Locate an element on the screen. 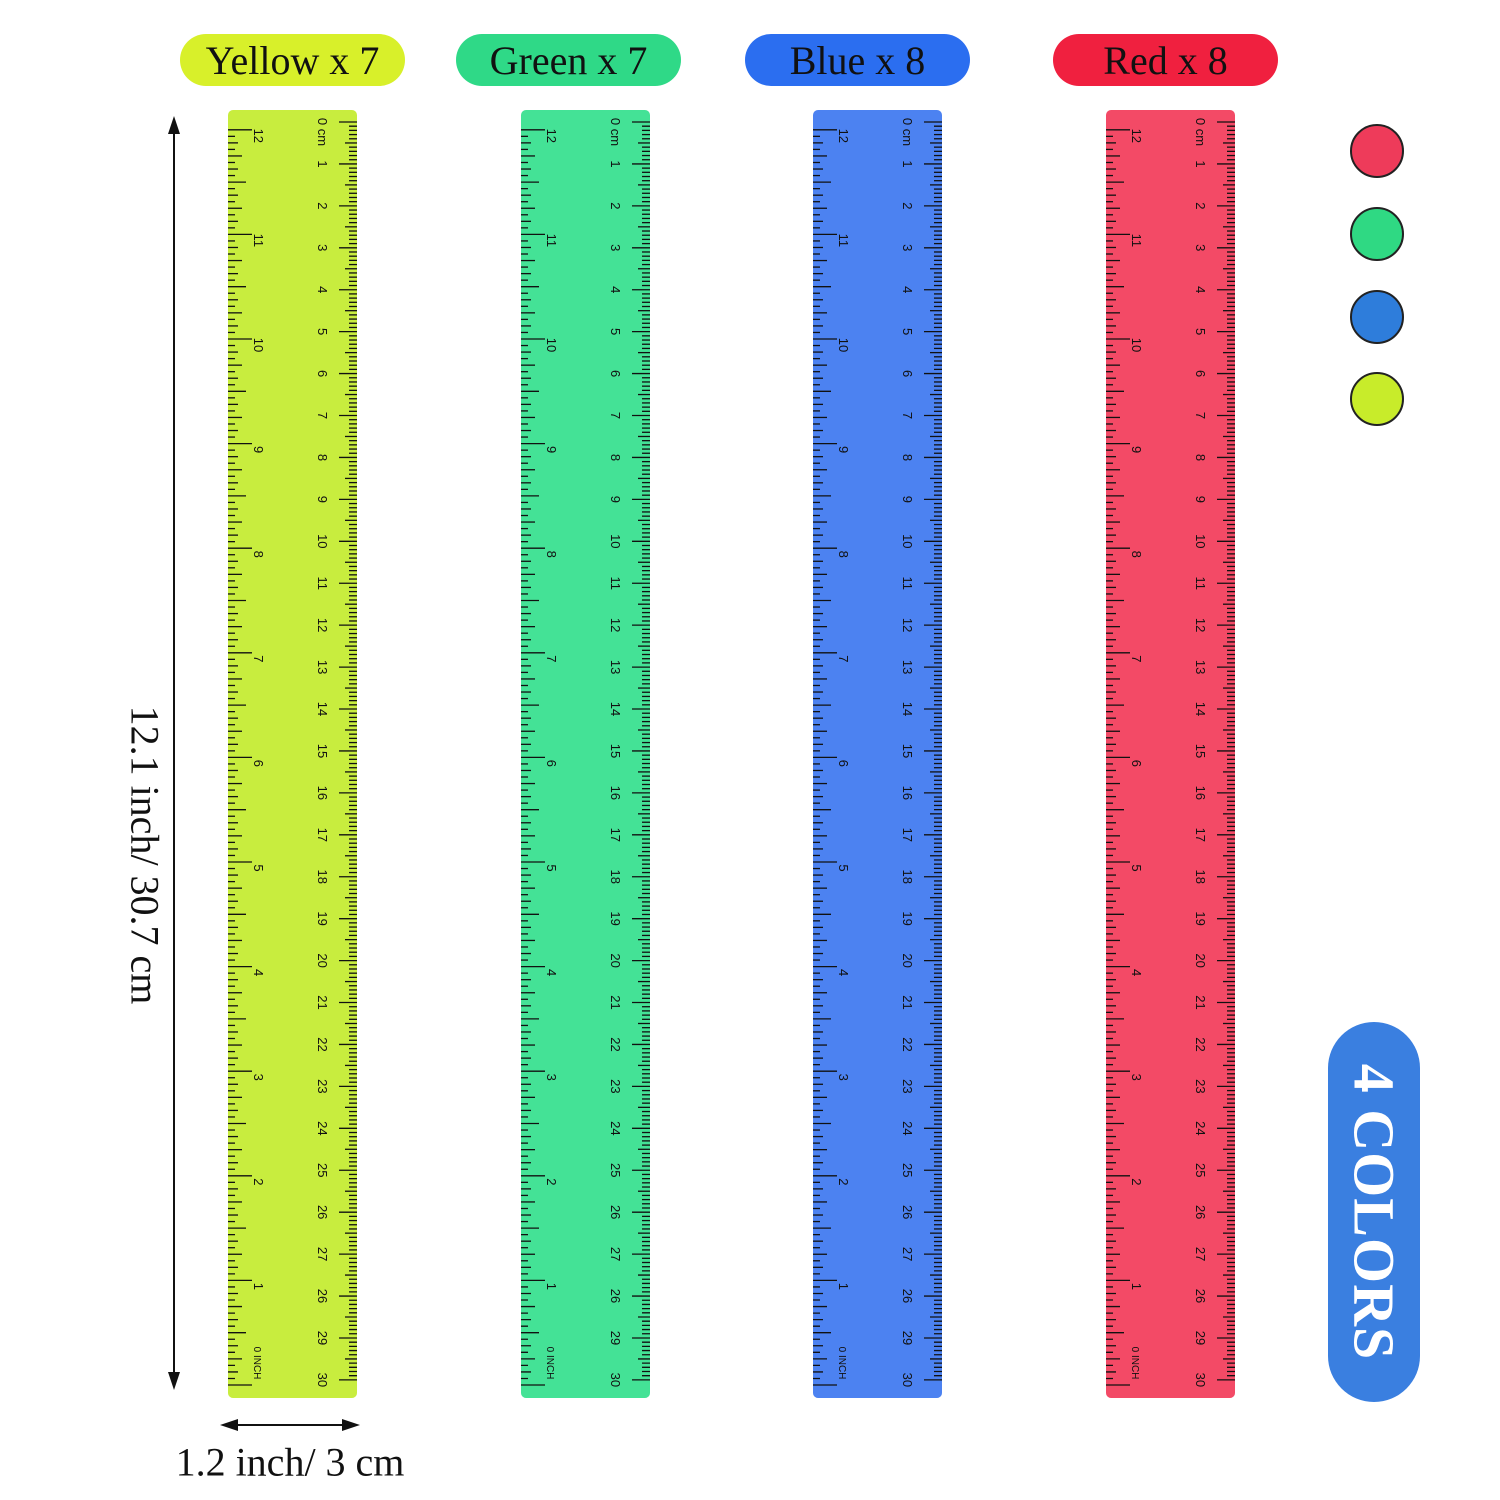 The height and width of the screenshot is (1500, 1500). length-dimension-line is located at coordinates (174, 753).